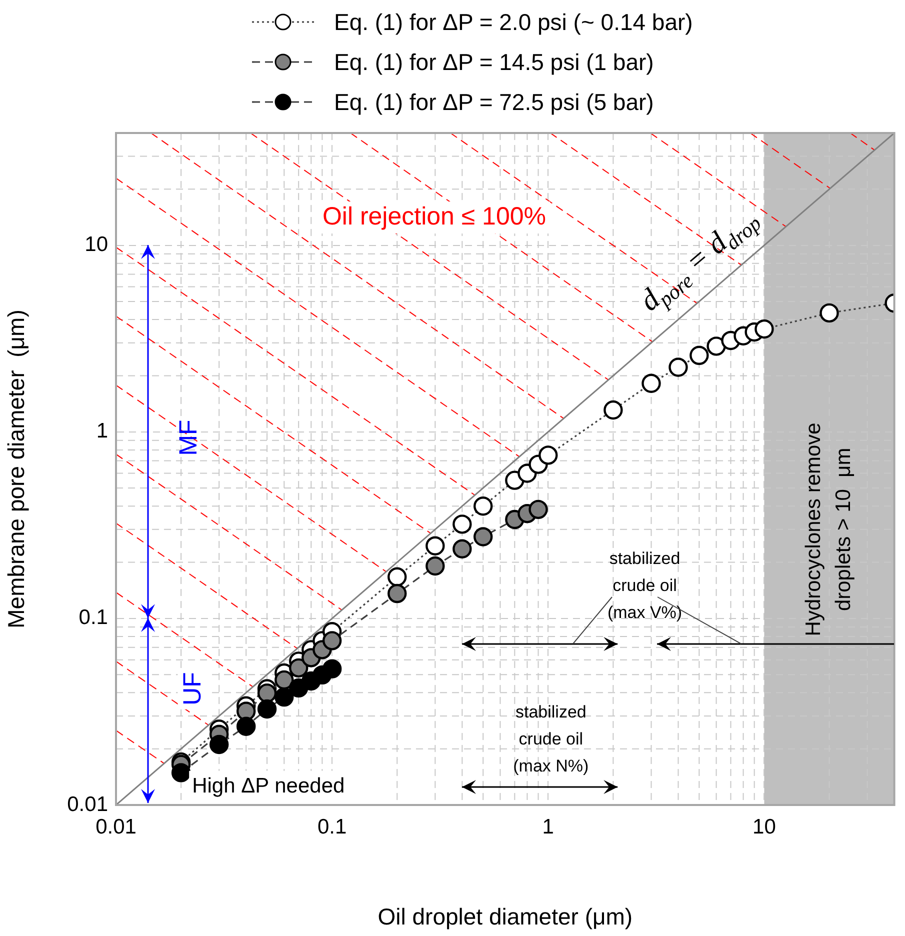 This screenshot has width=905, height=936. I want to click on legend-label: Eq. (1) for ΔP = 2.0 psi (~ 0.14 bar), so click(513, 22).